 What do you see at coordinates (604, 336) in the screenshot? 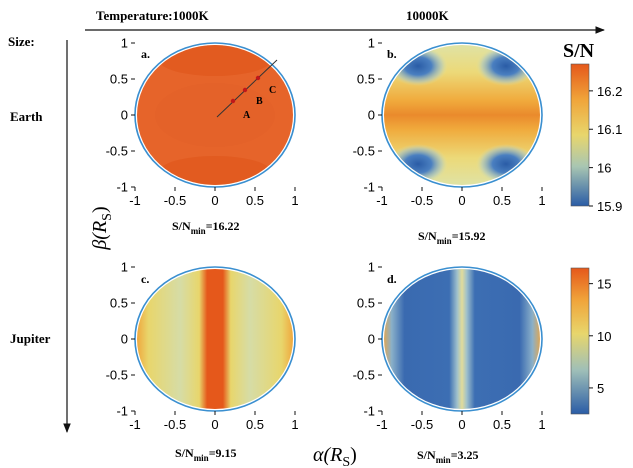
I see `colorbar-tick-label: 10` at bounding box center [604, 336].